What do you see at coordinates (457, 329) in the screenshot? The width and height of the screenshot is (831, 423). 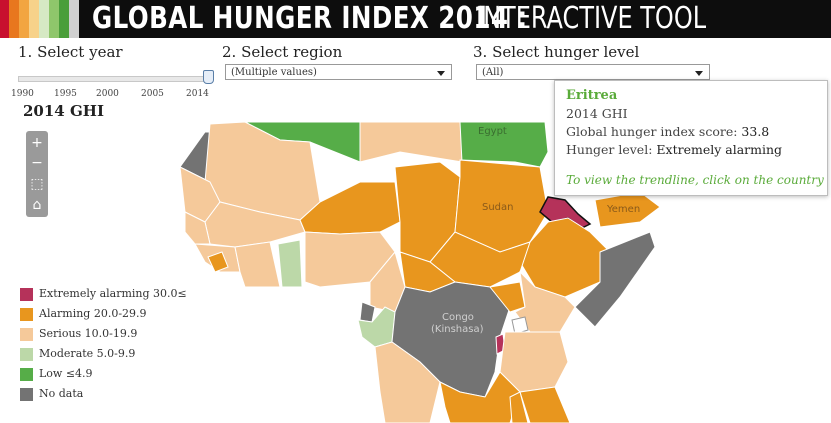 I see `country-label-congo-sub: (Kinshasa)` at bounding box center [457, 329].